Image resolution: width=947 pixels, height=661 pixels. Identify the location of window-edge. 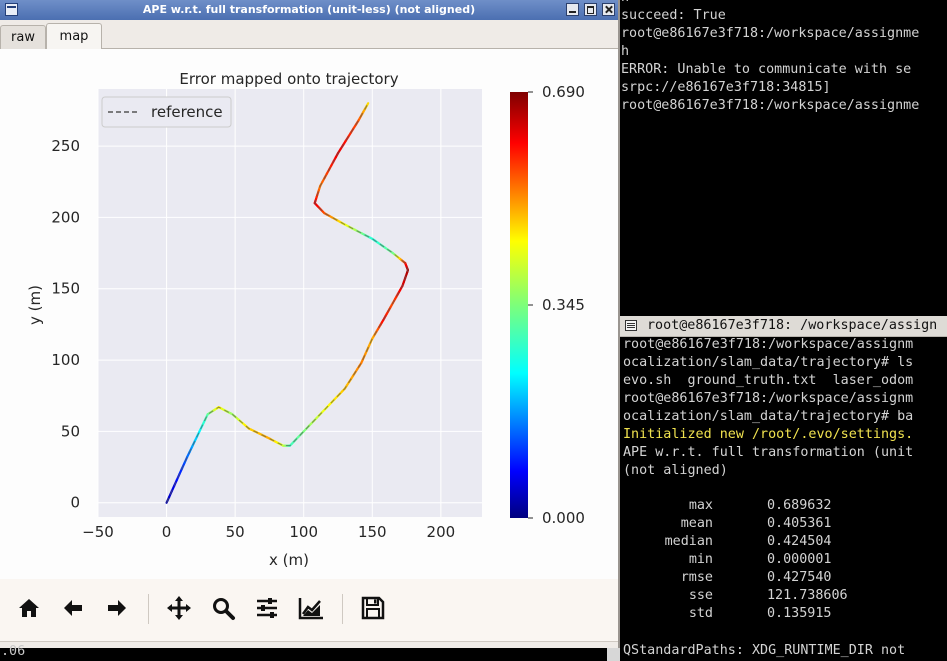
(613, 654).